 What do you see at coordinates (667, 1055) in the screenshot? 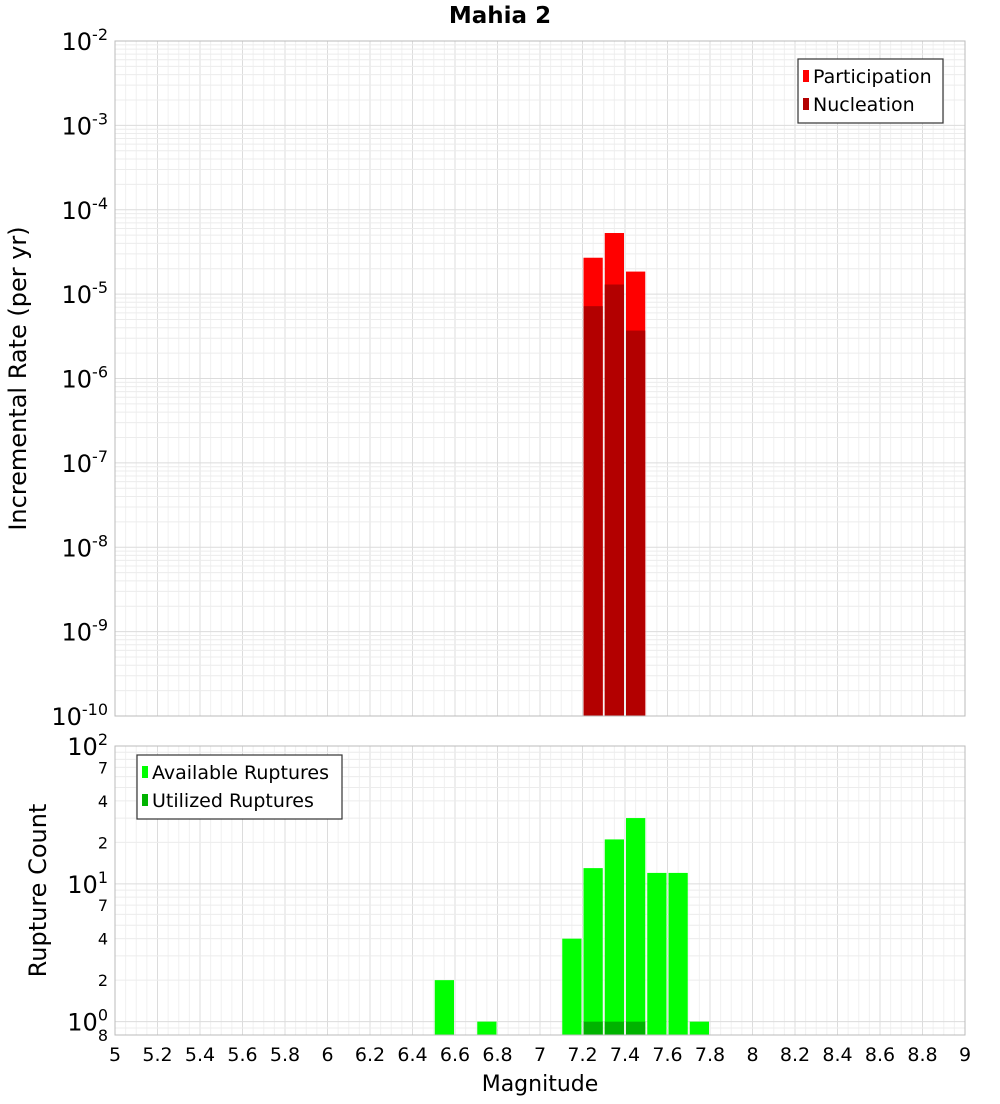
I see `x-tick-label: 7.6` at bounding box center [667, 1055].